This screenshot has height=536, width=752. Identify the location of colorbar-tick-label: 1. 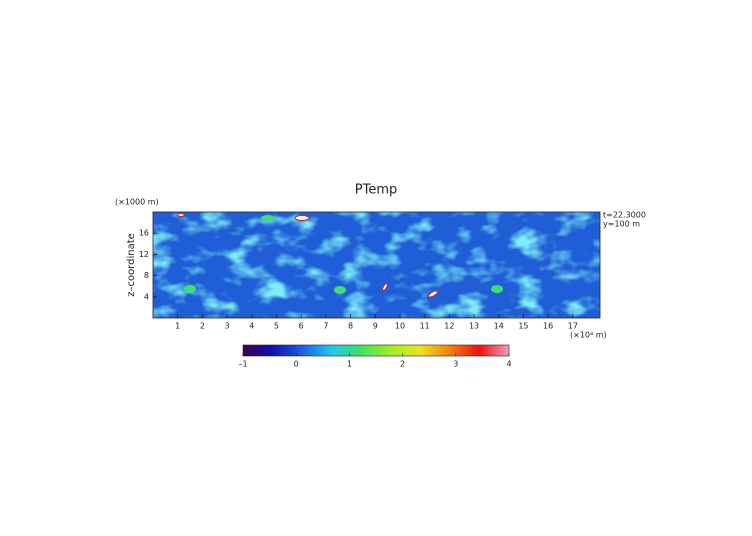
(349, 364).